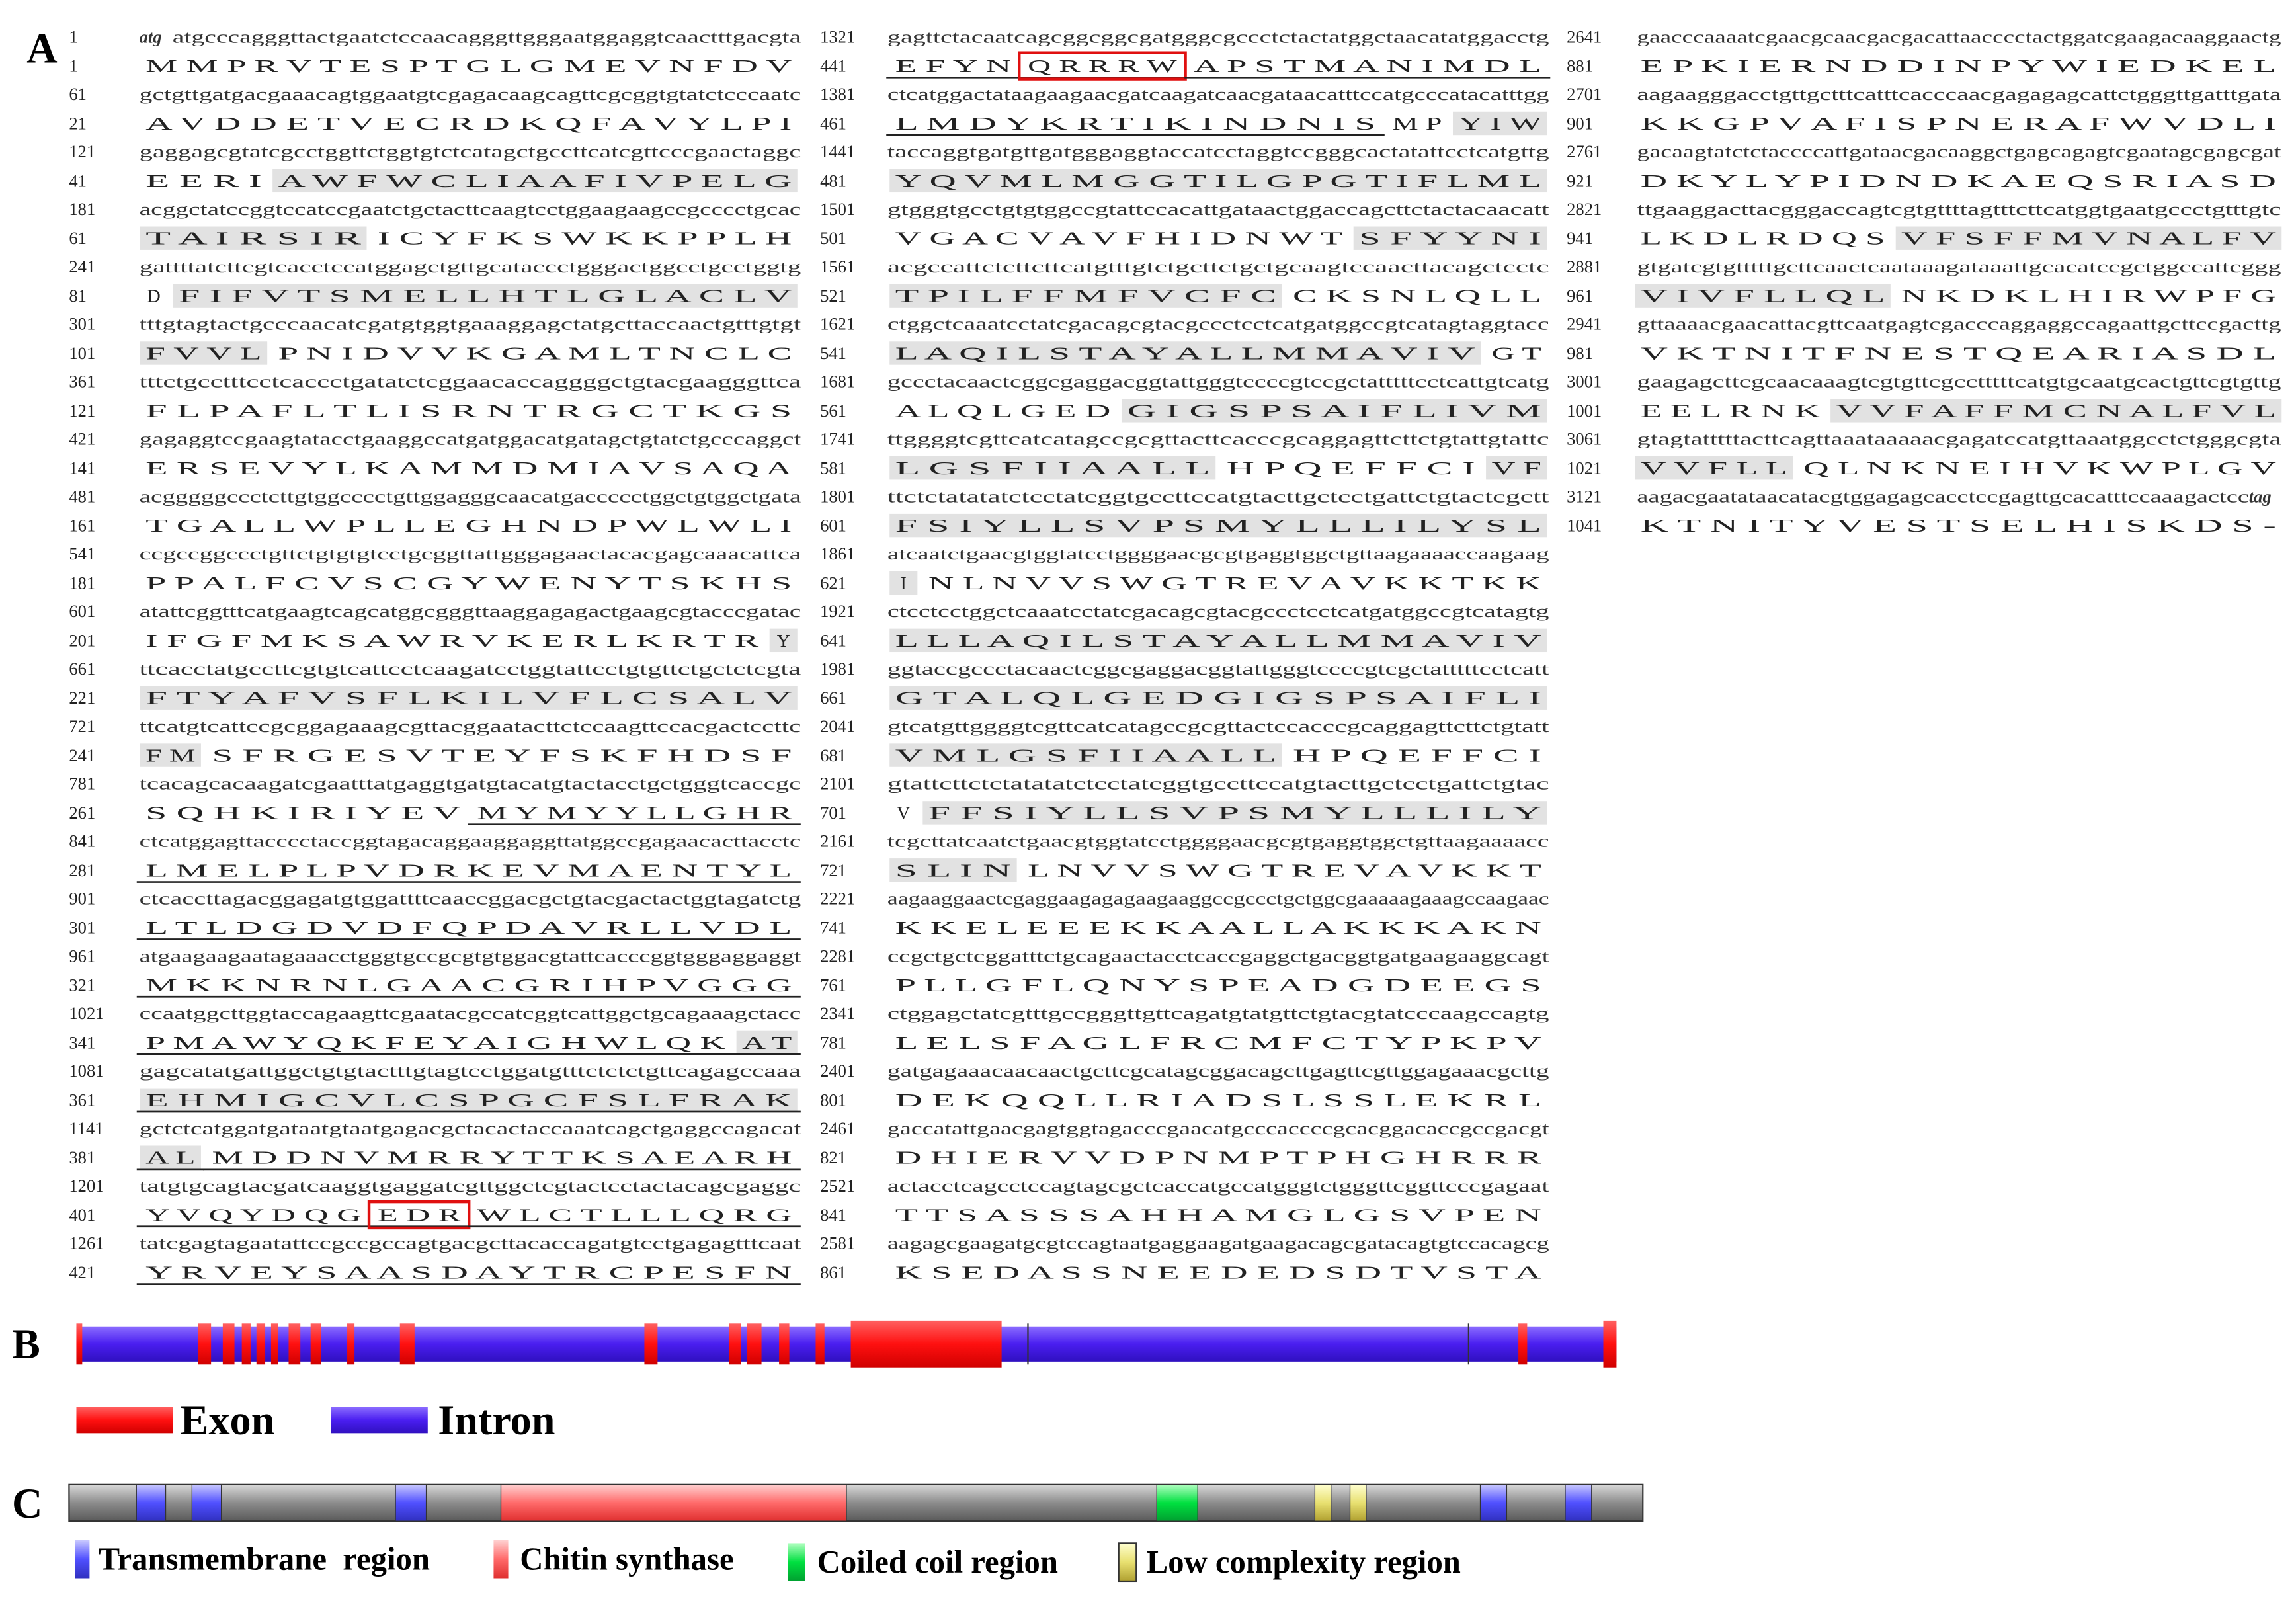 The width and height of the screenshot is (2296, 1609). I want to click on amino-acid-seq: L G S F I I A A L L, so click(1052, 468).